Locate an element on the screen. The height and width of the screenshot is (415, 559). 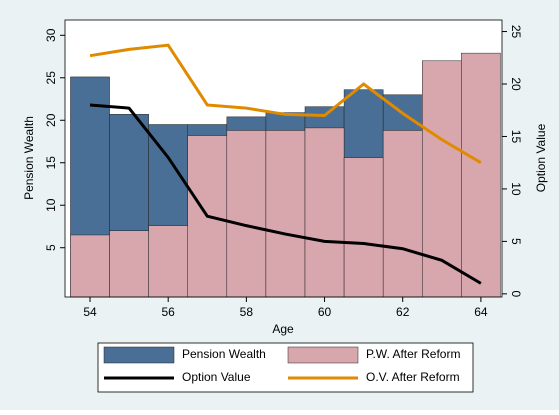
legend-label: O.V. After Reform is located at coordinates (413, 377).